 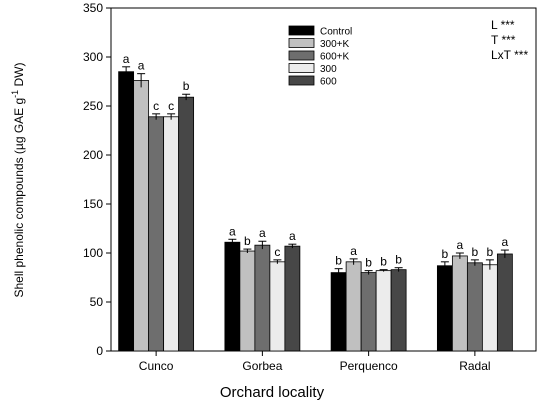 What do you see at coordinates (93, 253) in the screenshot?
I see `y-tick-label: 100` at bounding box center [93, 253].